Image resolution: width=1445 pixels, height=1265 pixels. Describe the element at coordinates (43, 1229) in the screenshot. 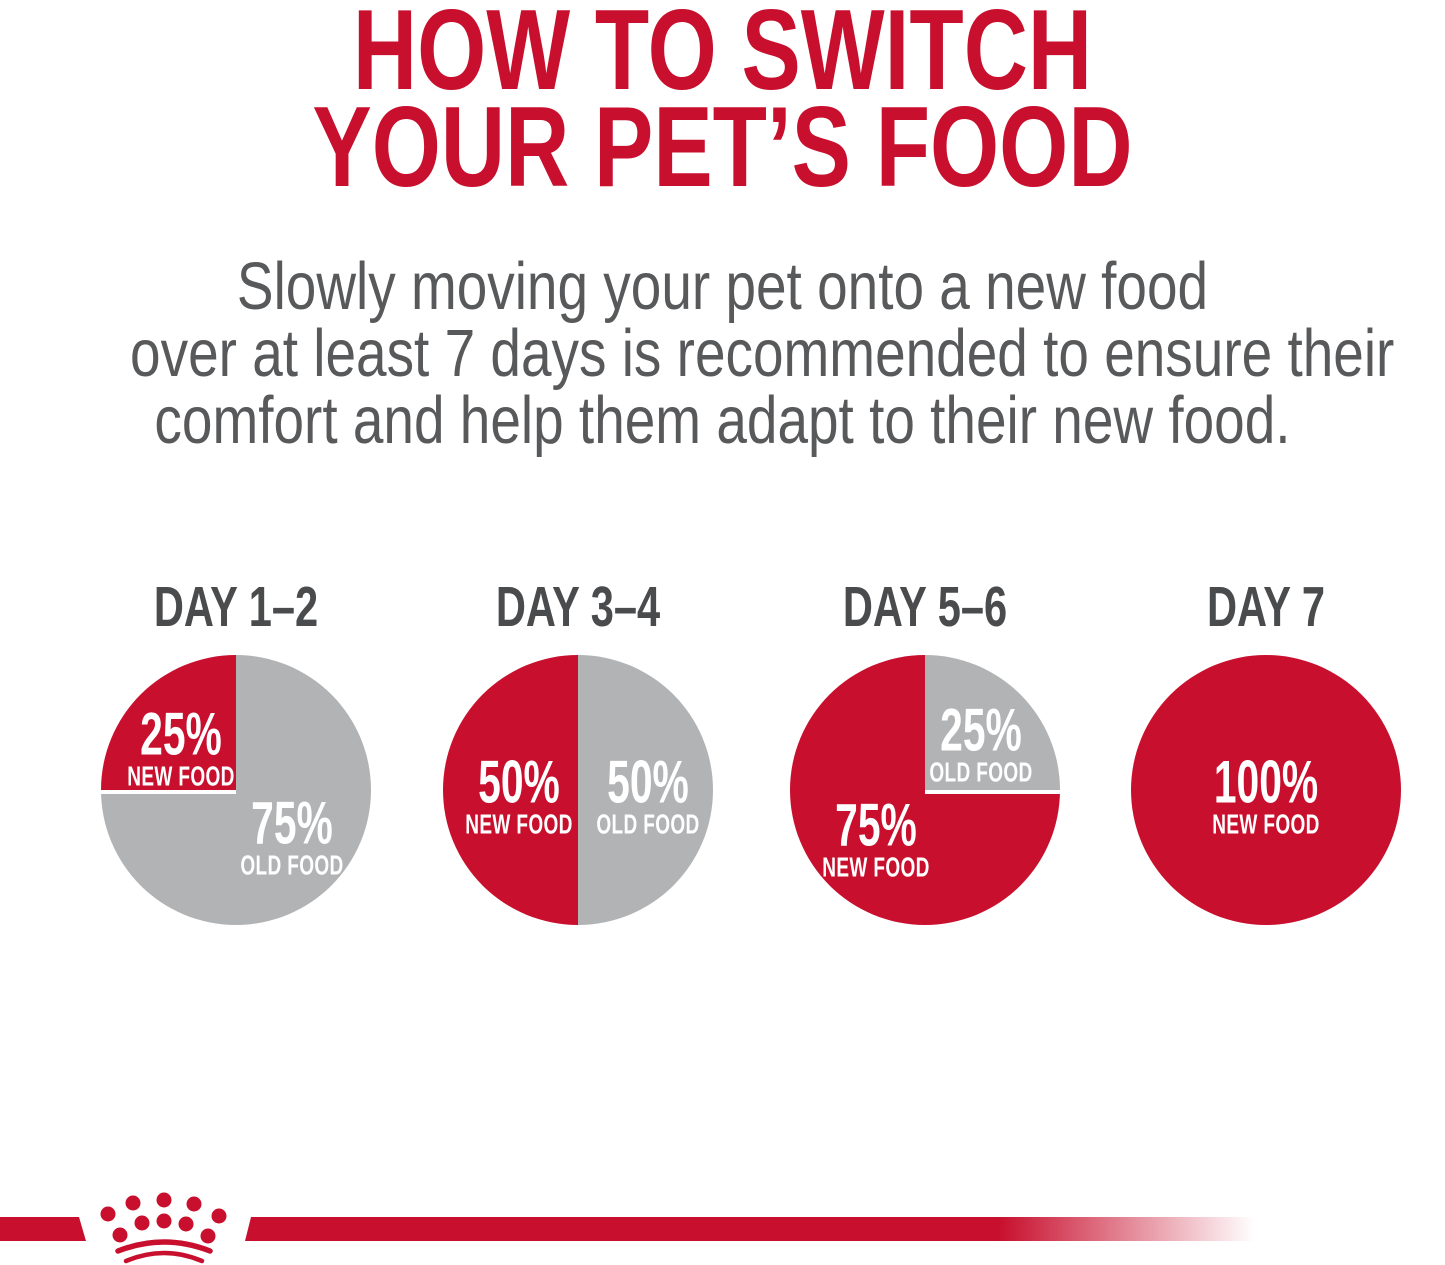

I see `footer-bar-left` at that location.